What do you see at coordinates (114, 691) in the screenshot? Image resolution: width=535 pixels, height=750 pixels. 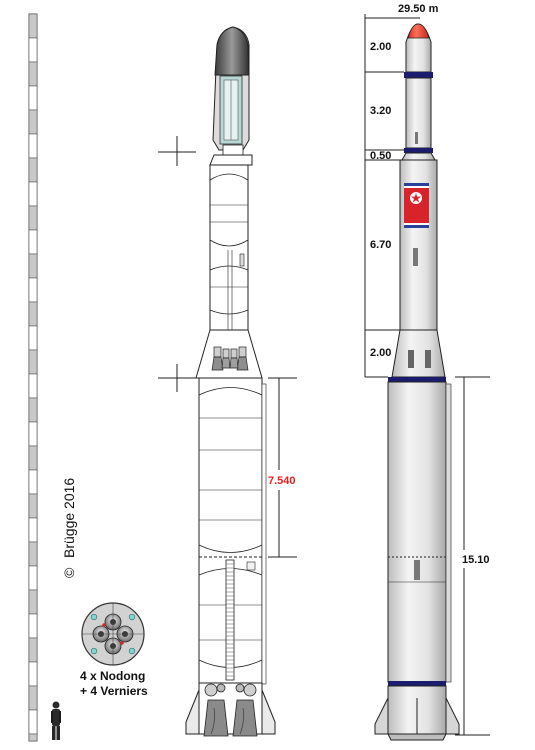 I see `engine-caption-line2: + 4 Verniers` at bounding box center [114, 691].